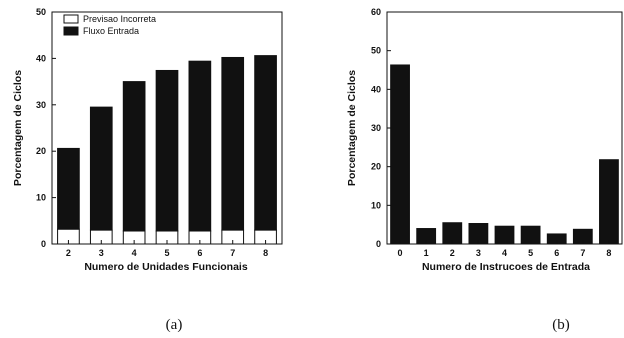  Describe the element at coordinates (109, 25) in the screenshot. I see `legend: Previsao Incorreta Fluxo Entrada` at that location.